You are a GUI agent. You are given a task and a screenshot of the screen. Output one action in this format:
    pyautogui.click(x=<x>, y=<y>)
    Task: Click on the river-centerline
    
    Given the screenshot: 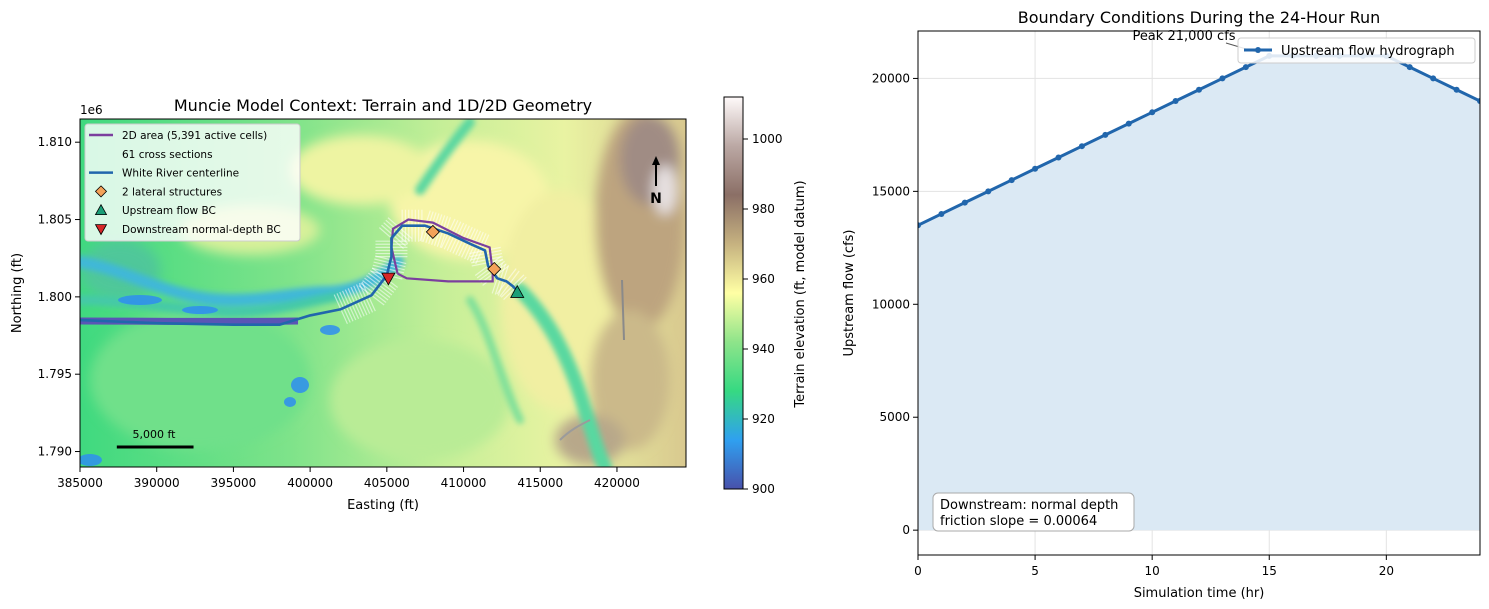 What is the action you would take?
    pyautogui.click(x=299, y=275)
    